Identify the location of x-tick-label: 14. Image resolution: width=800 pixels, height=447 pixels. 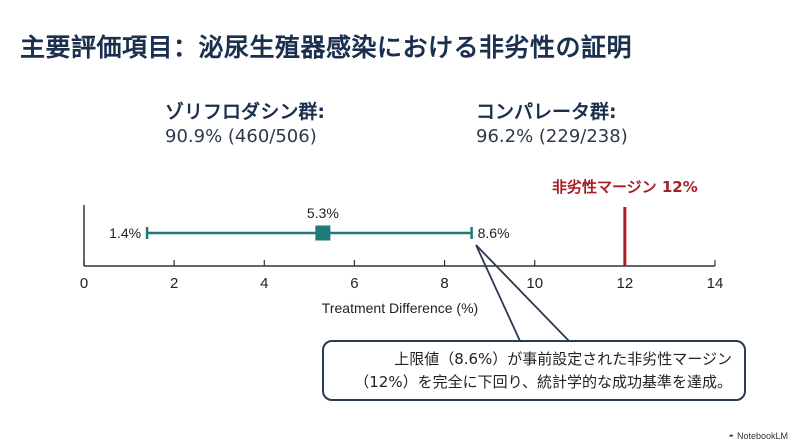
(715, 283).